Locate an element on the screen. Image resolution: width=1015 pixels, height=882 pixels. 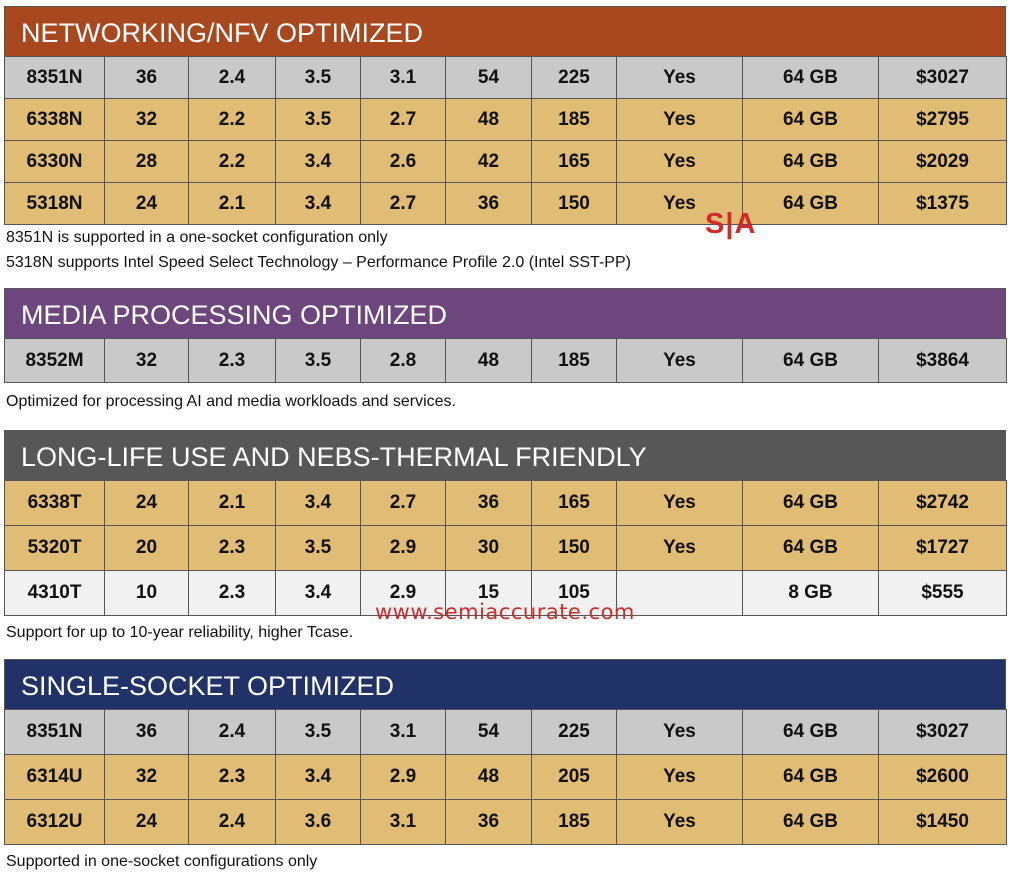
table-cell: 15 is located at coordinates (488, 593).